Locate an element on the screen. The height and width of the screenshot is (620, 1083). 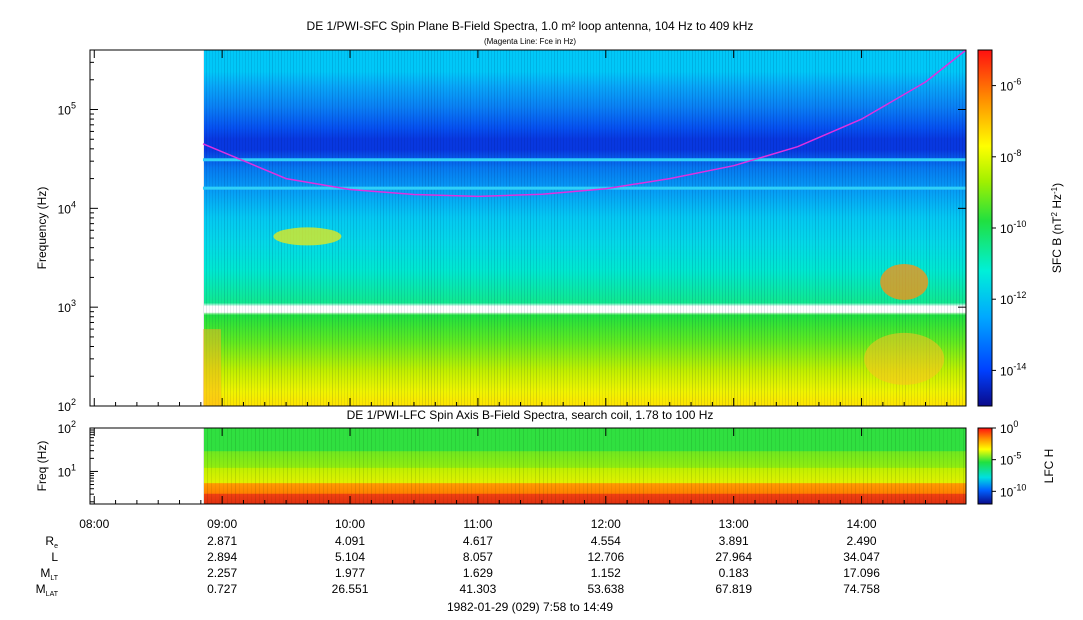
ephemeris-row-label: MLT is located at coordinates (49, 574).